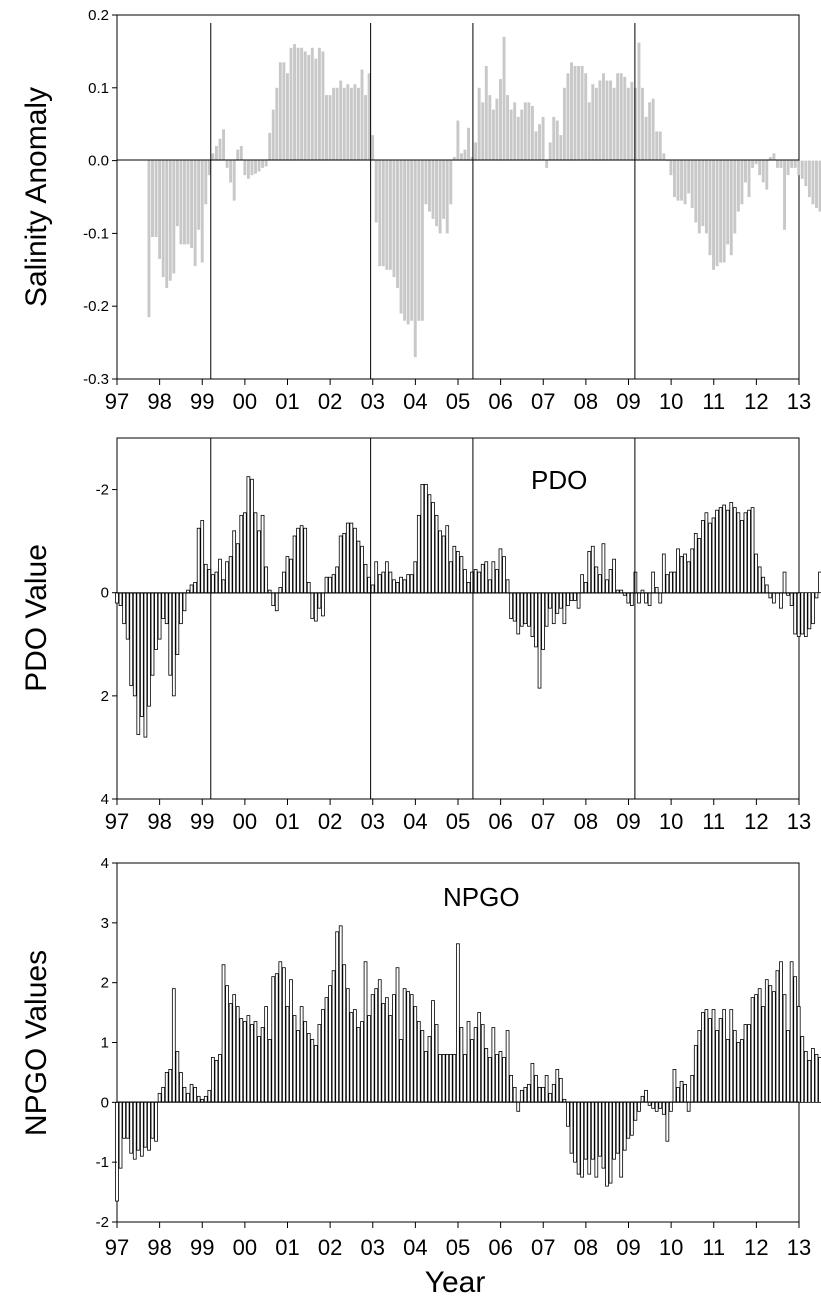 This screenshot has width=821, height=1305. Describe the element at coordinates (586, 401) in the screenshot. I see `x-tick-label: 08` at that location.